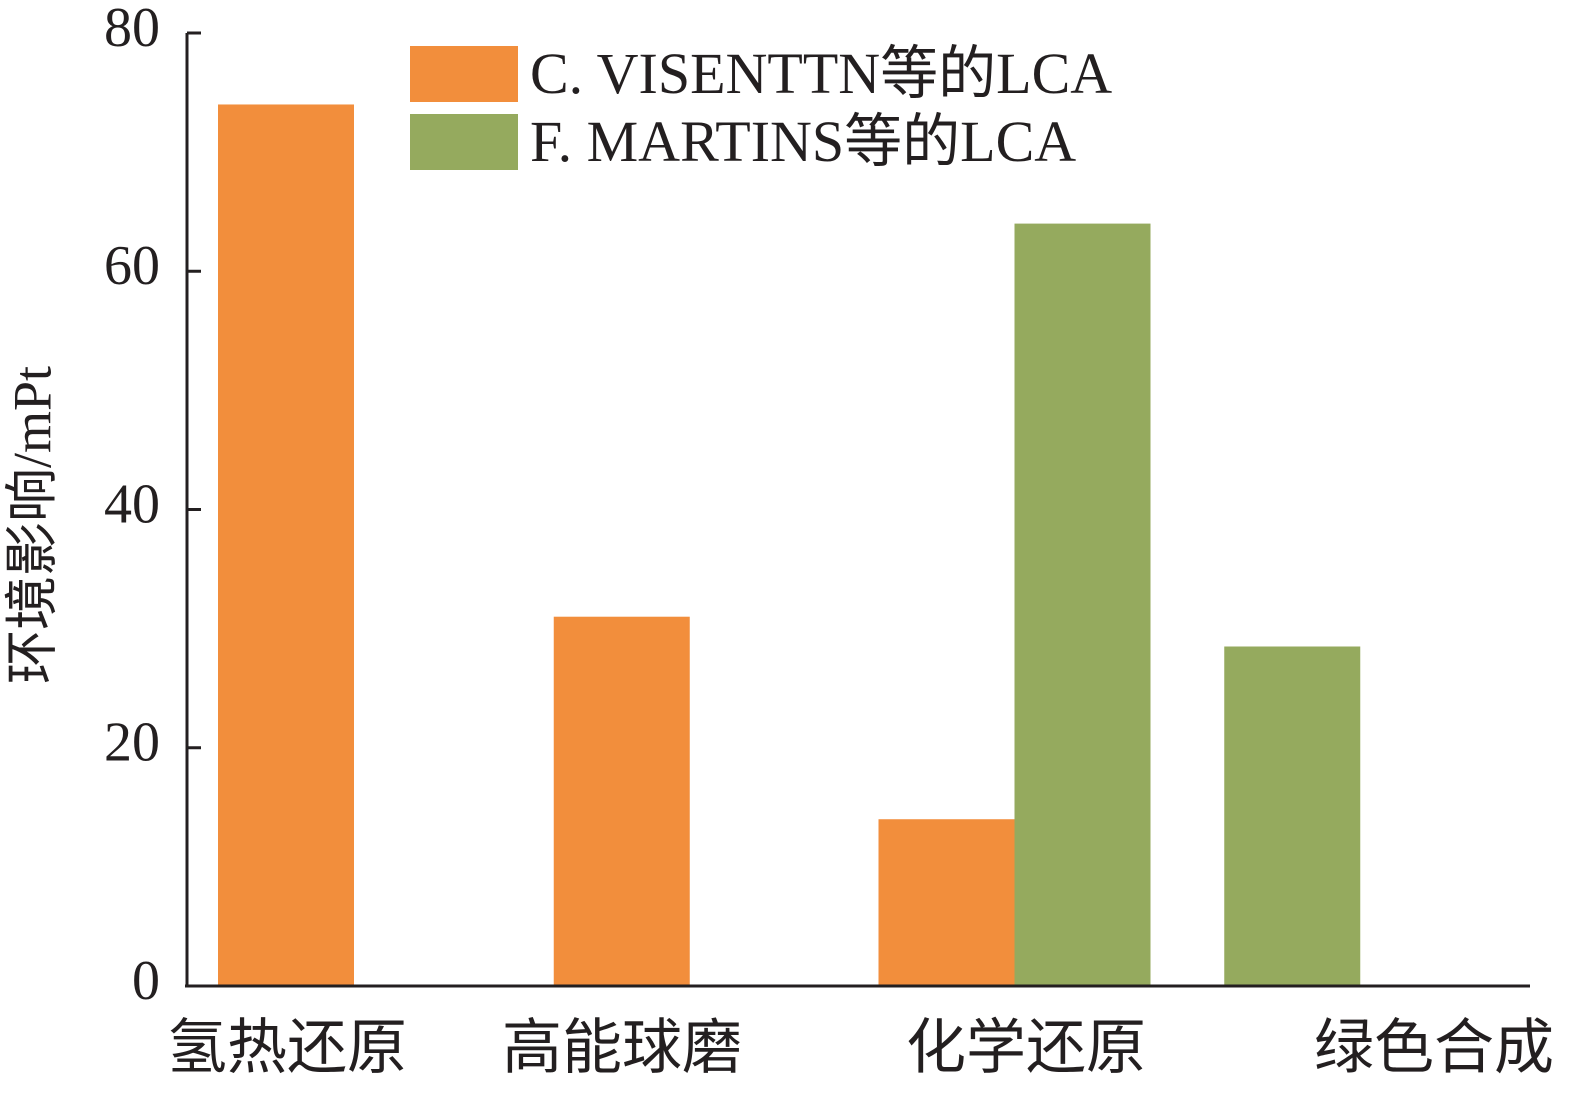  Describe the element at coordinates (146, 981) in the screenshot. I see `y-tick-label: 0` at that location.